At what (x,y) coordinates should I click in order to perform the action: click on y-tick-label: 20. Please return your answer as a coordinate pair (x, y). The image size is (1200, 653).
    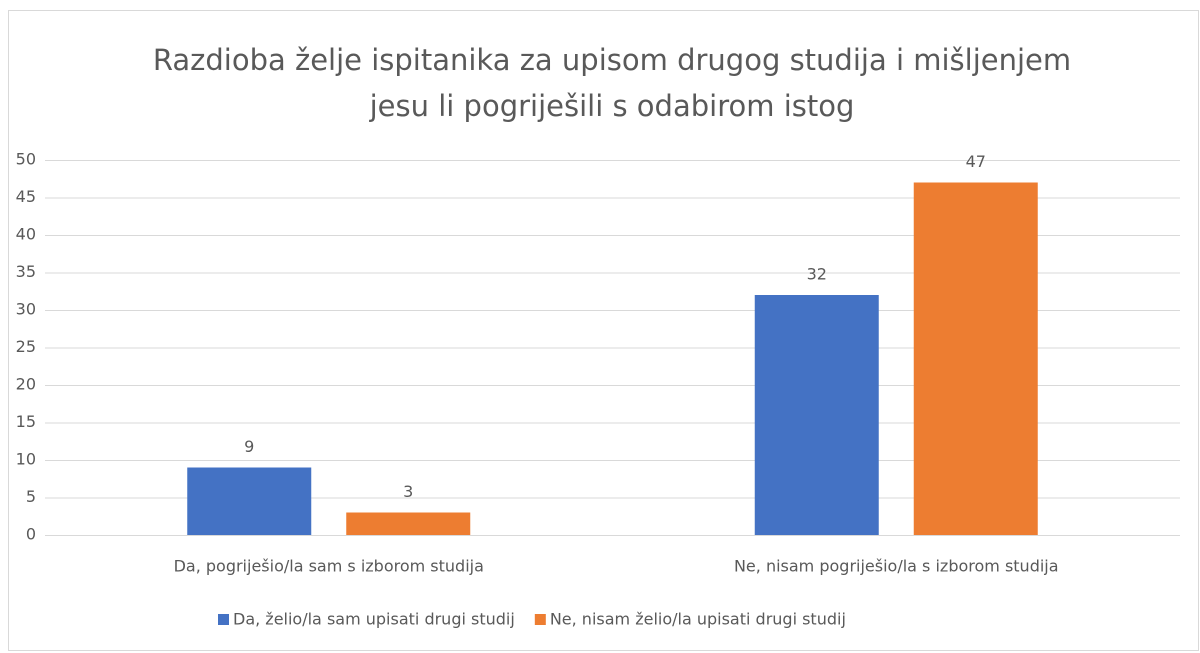
    Looking at the image, I should click on (26, 384).